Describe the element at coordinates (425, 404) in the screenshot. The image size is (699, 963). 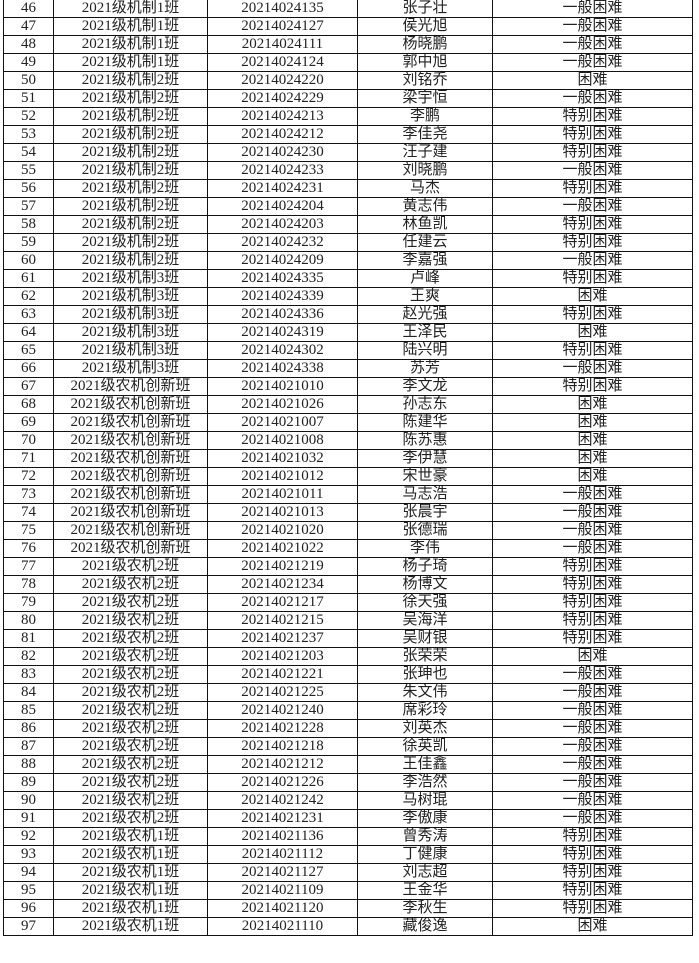
I see `student-name-cell: 孙志东` at that location.